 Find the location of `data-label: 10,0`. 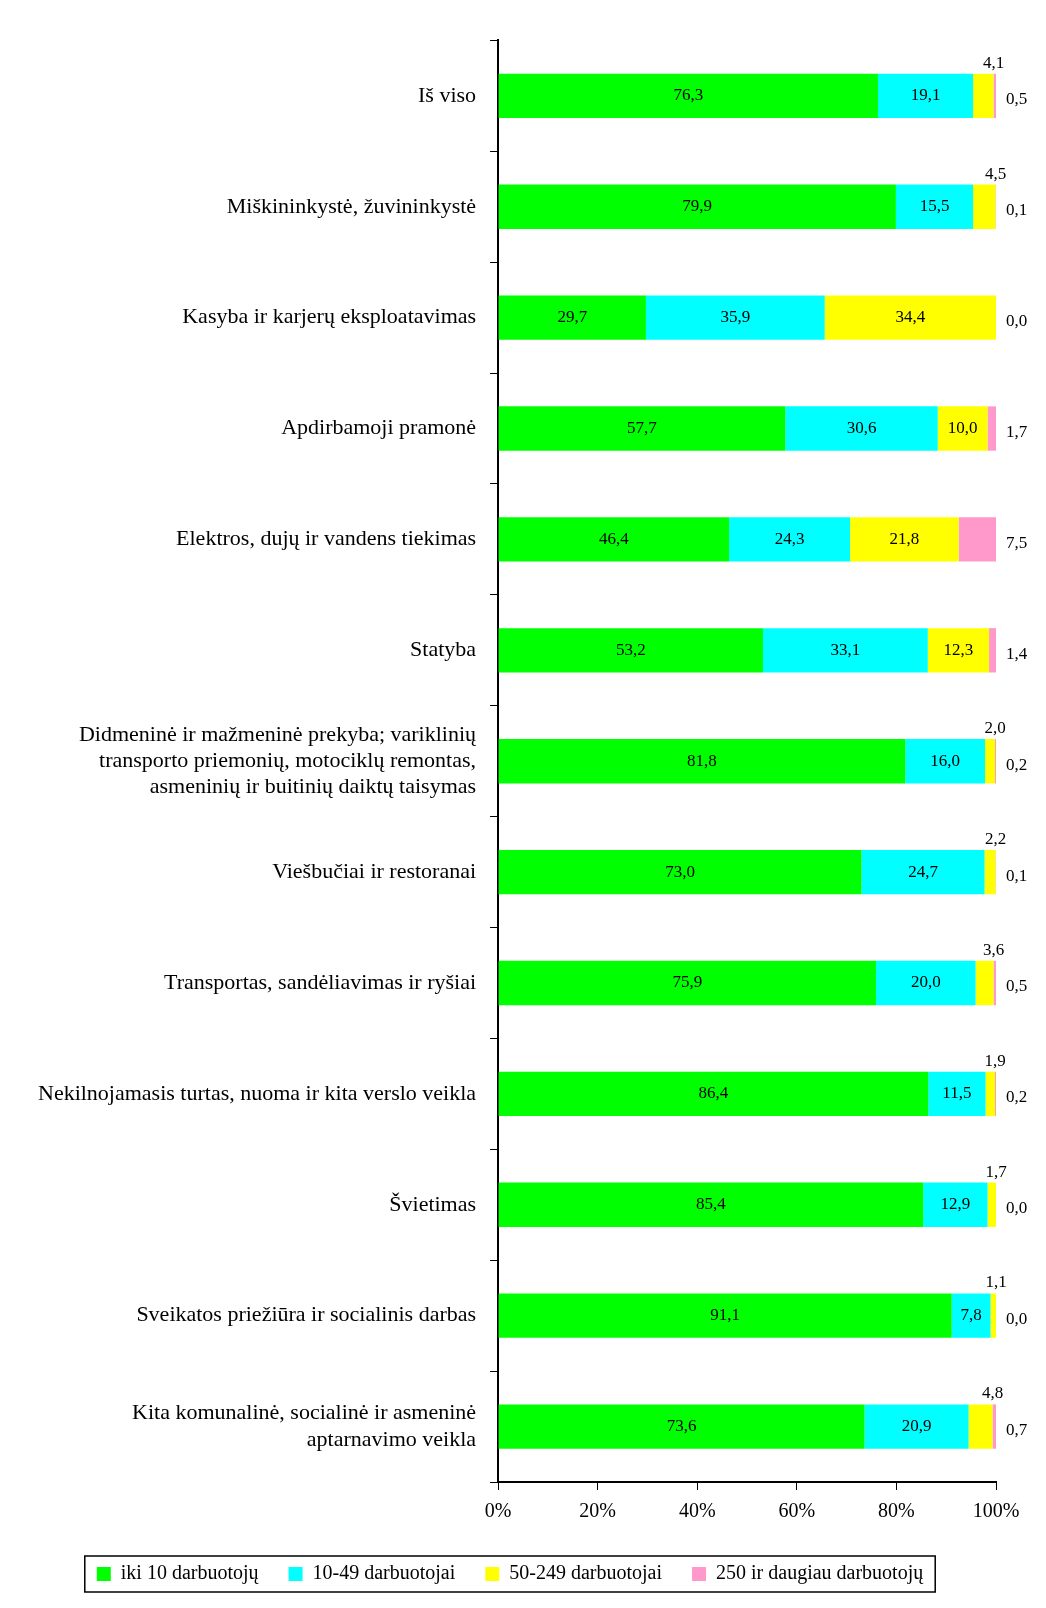

data-label: 10,0 is located at coordinates (962, 427).